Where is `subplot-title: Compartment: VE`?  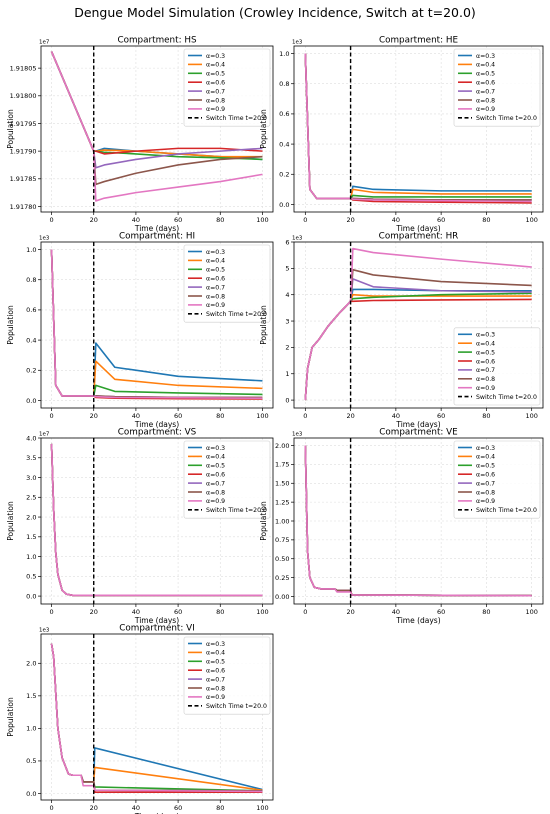
subplot-title: Compartment: VE is located at coordinates (418, 433).